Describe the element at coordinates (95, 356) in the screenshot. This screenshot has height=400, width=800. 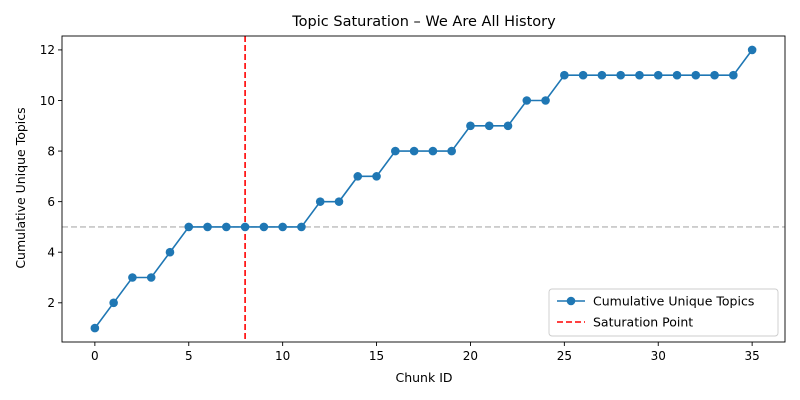
I see `x-tick-label: 0` at that location.